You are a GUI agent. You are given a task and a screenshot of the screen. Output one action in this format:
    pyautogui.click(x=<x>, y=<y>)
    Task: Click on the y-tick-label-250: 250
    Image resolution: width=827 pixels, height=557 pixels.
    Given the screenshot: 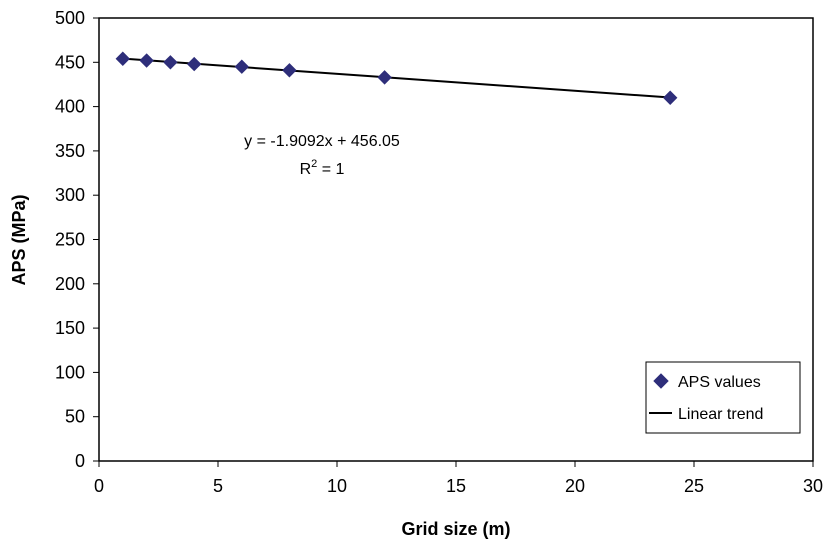 What is the action you would take?
    pyautogui.click(x=70, y=240)
    